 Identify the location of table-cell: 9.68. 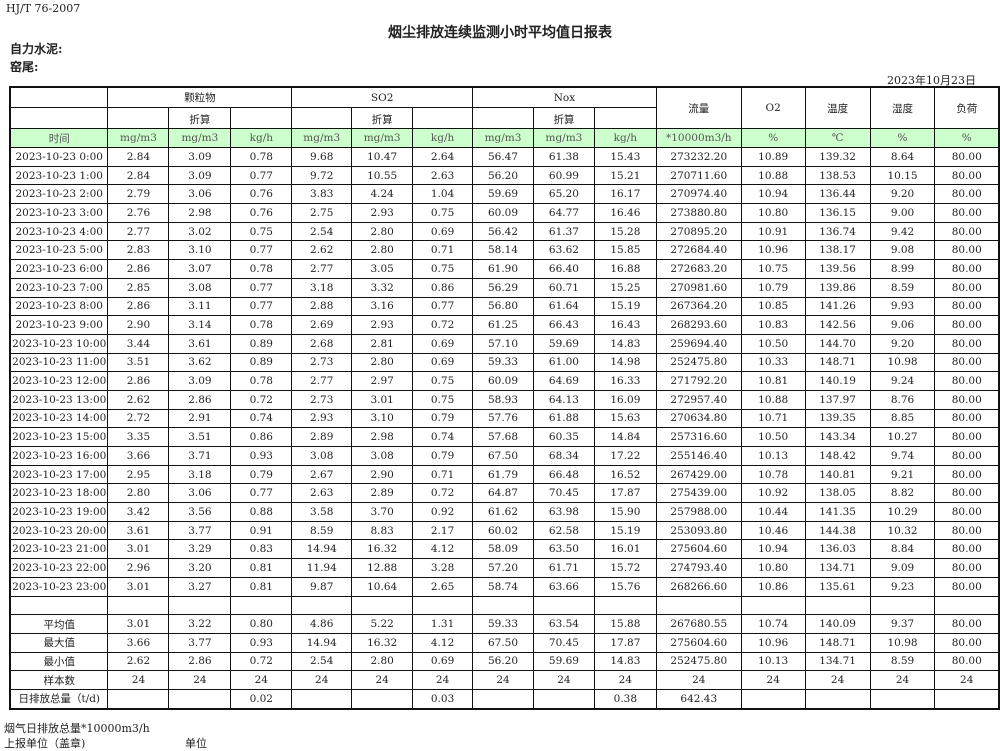
(322, 157).